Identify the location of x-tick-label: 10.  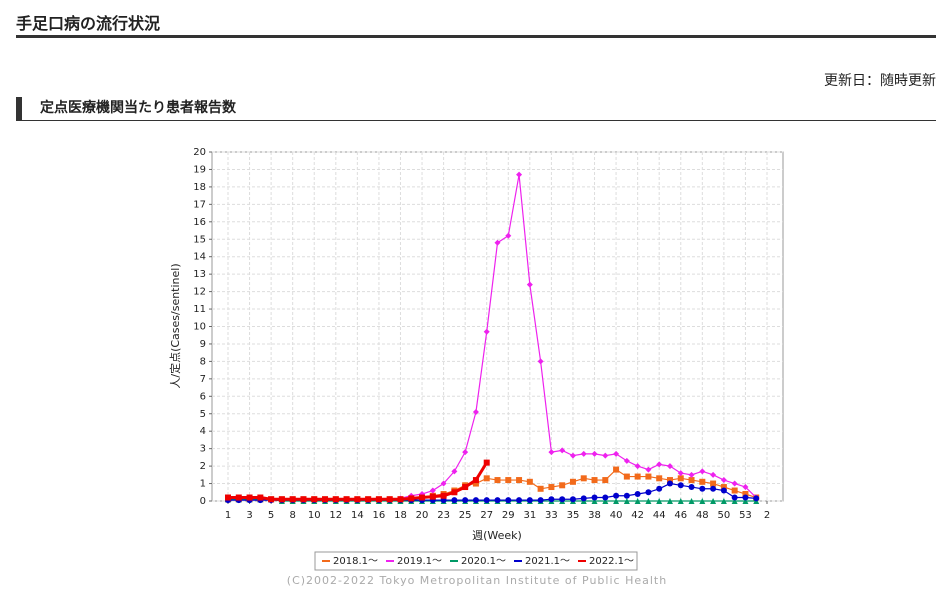
(314, 515).